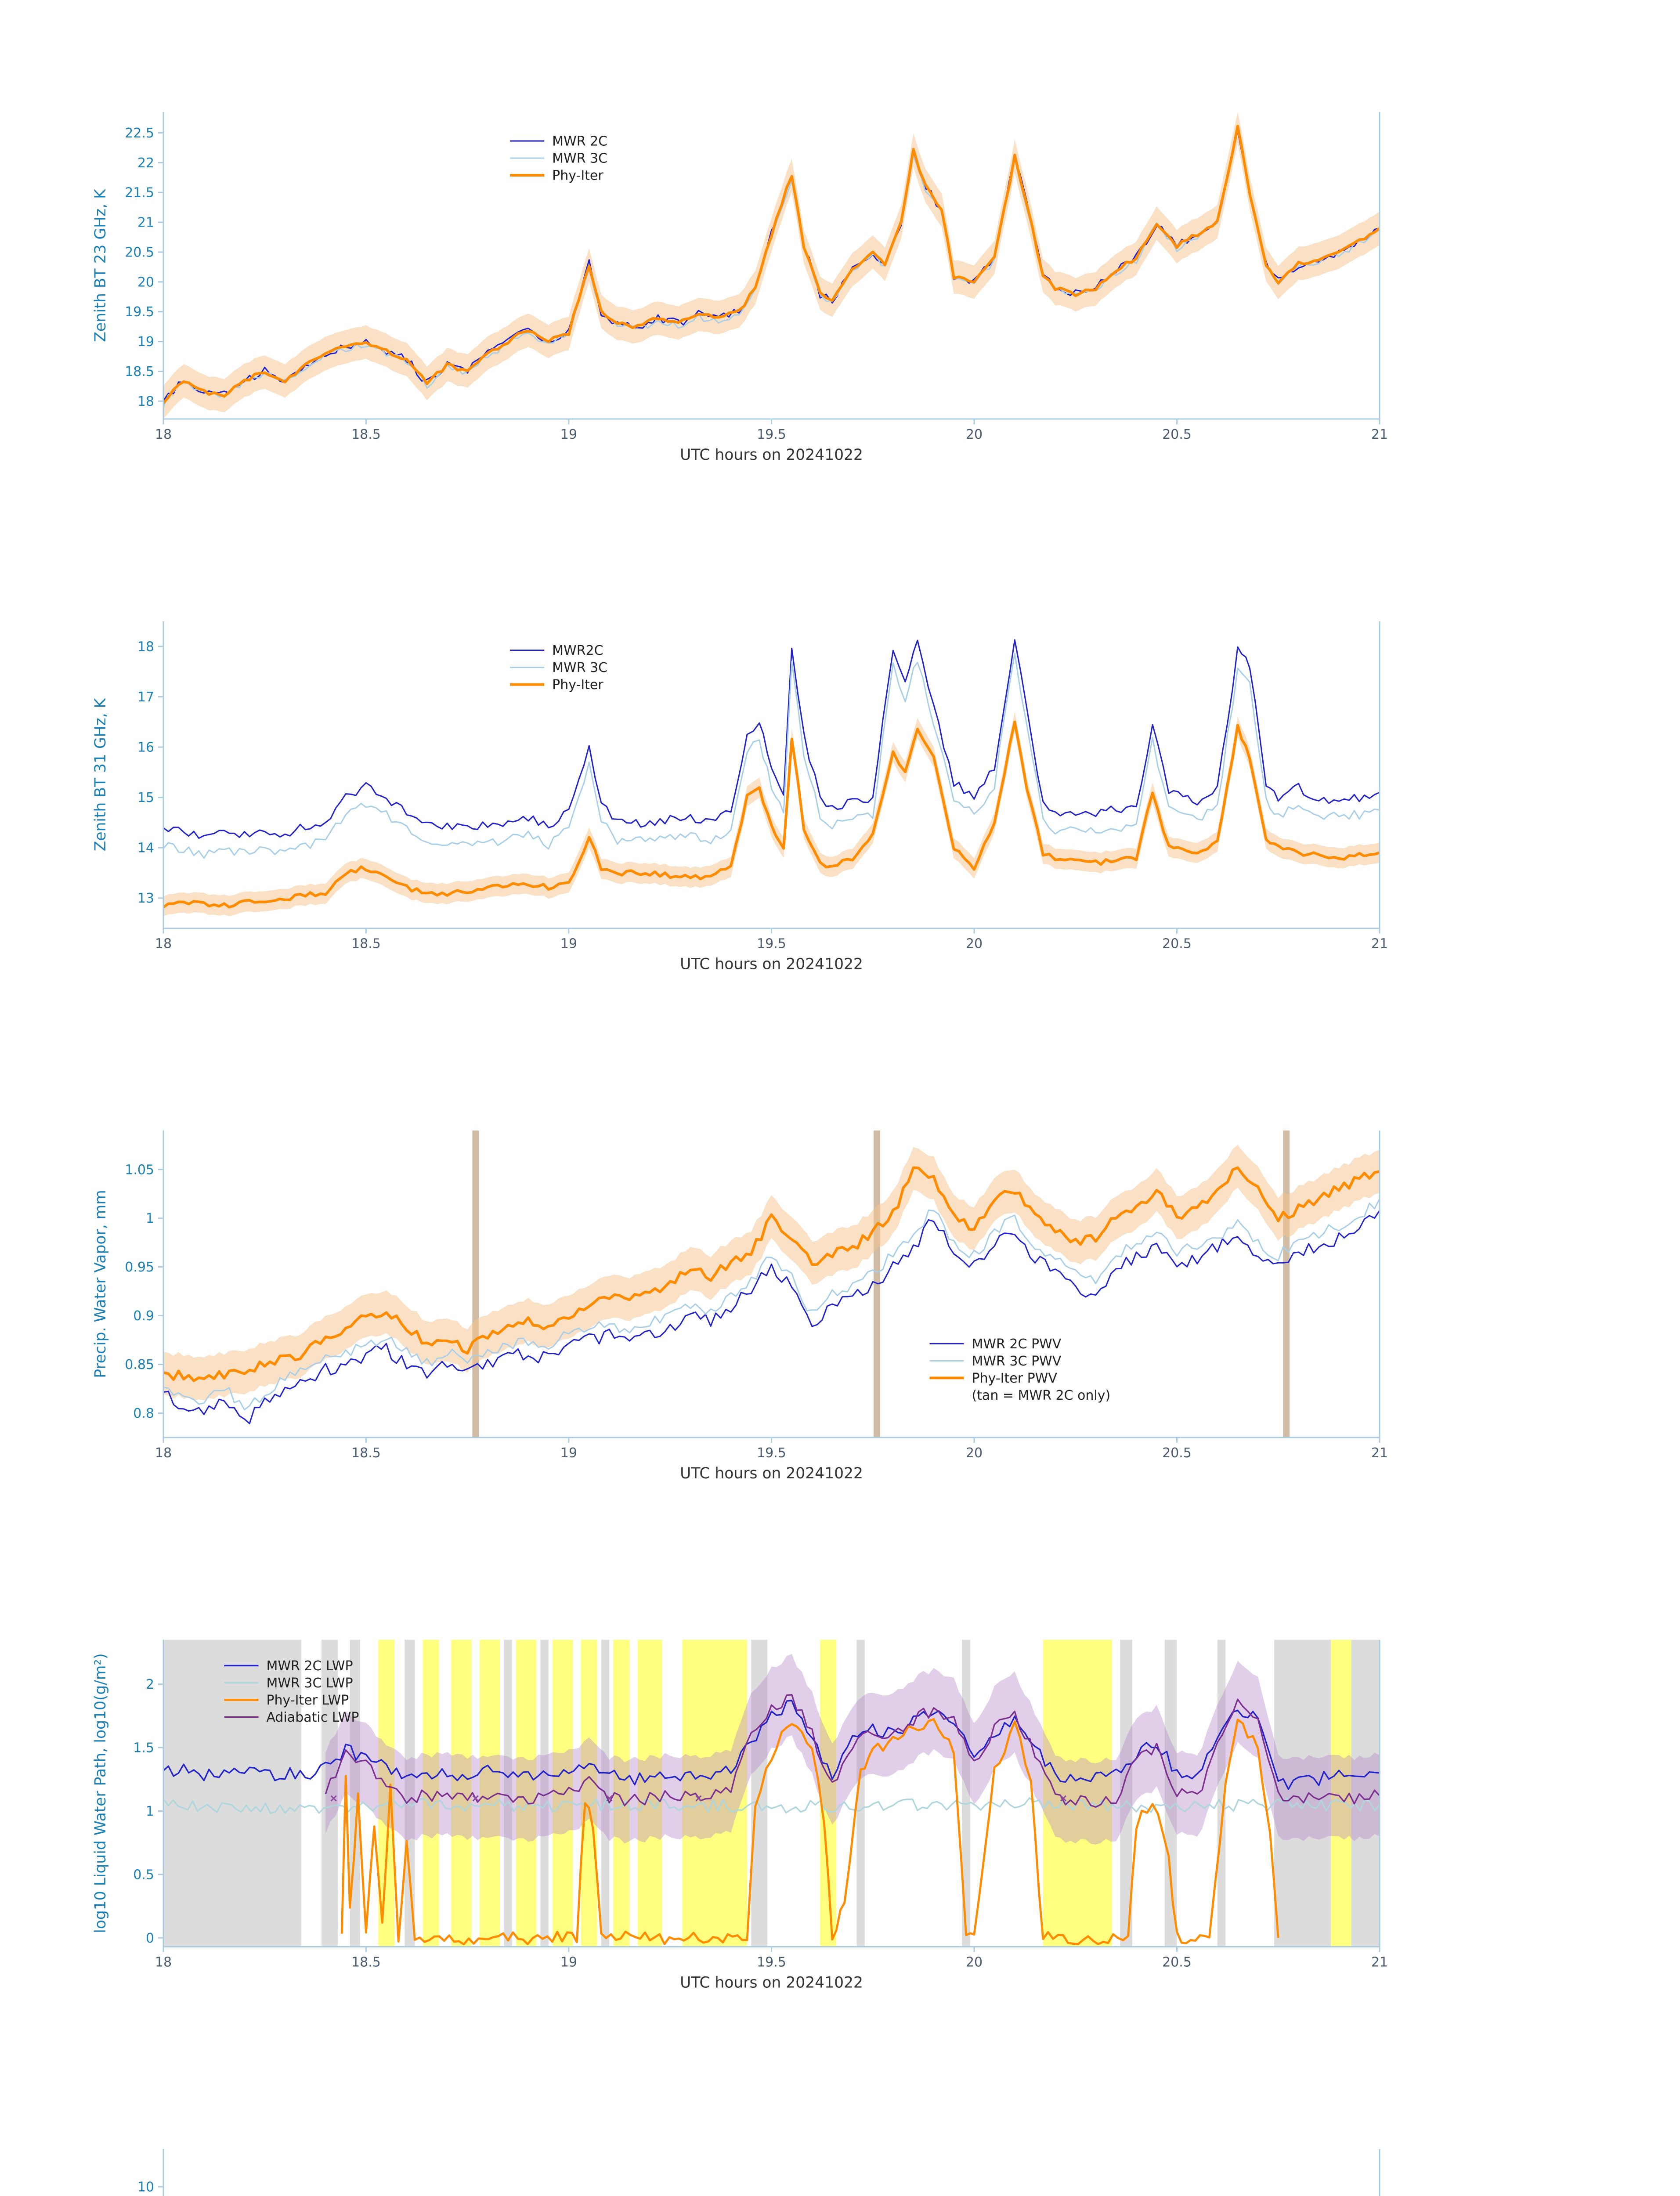 The image size is (1680, 2196). What do you see at coordinates (145, 282) in the screenshot?
I see `y-tick-label: 20` at bounding box center [145, 282].